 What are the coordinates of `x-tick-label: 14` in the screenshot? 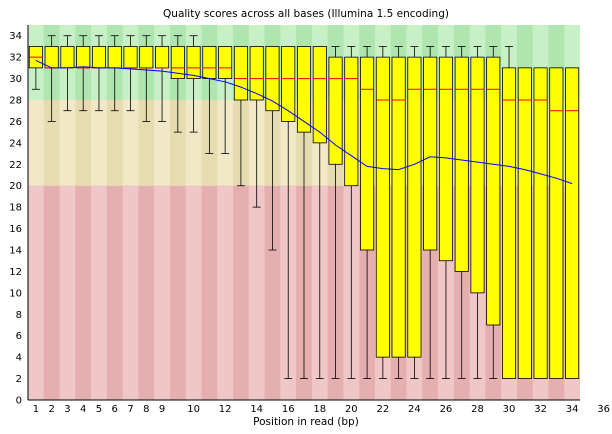 It's located at (256, 409).